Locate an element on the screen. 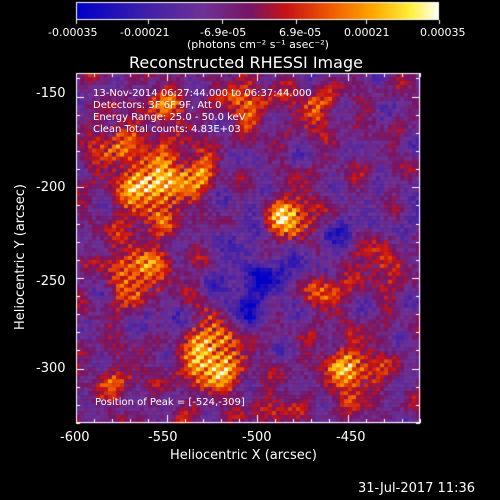 This screenshot has height=500, width=500. peak-position-text: Position of Peak = [-524,-309] is located at coordinates (170, 402).